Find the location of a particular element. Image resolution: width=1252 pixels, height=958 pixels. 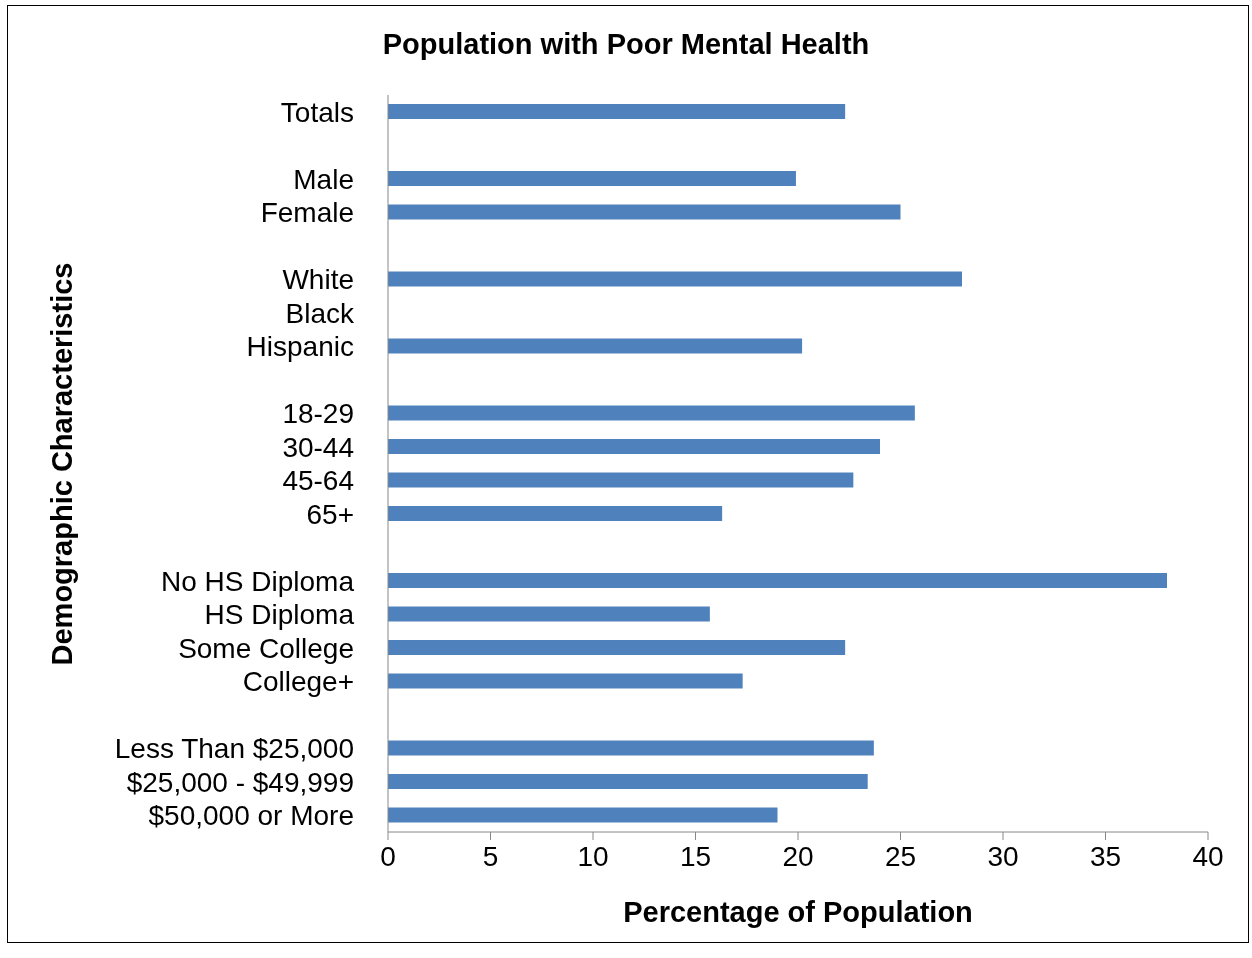

y-tick-label: White is located at coordinates (318, 280).